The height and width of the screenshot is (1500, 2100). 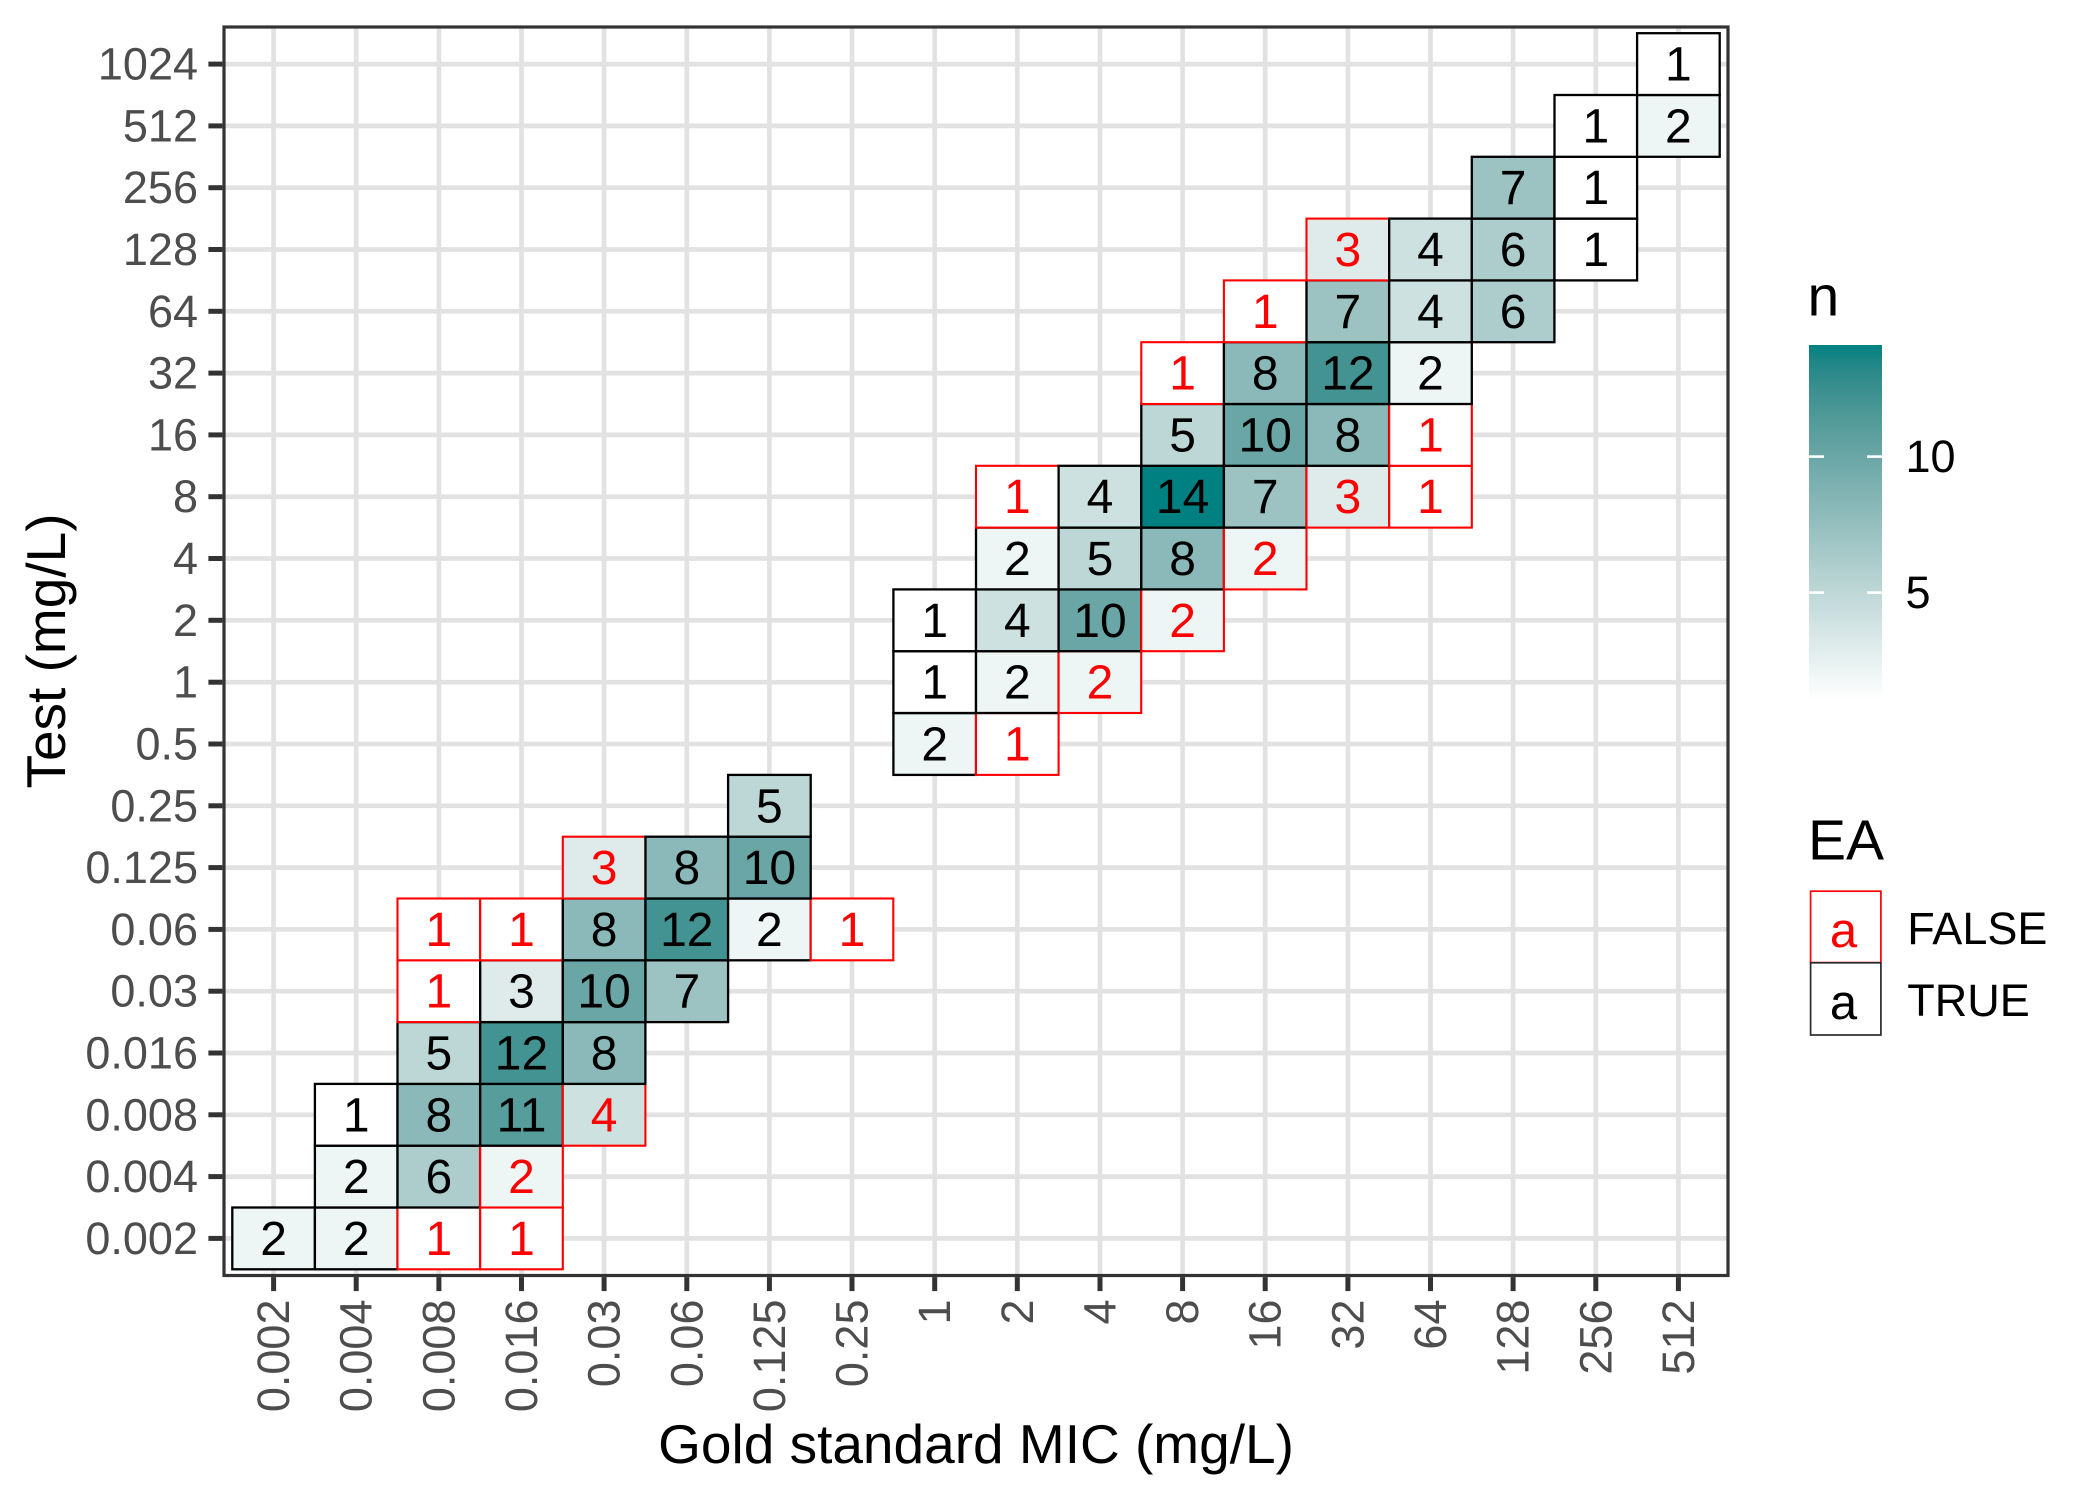 What do you see at coordinates (46, 650) in the screenshot?
I see `svg-text: Test (mg/L)` at bounding box center [46, 650].